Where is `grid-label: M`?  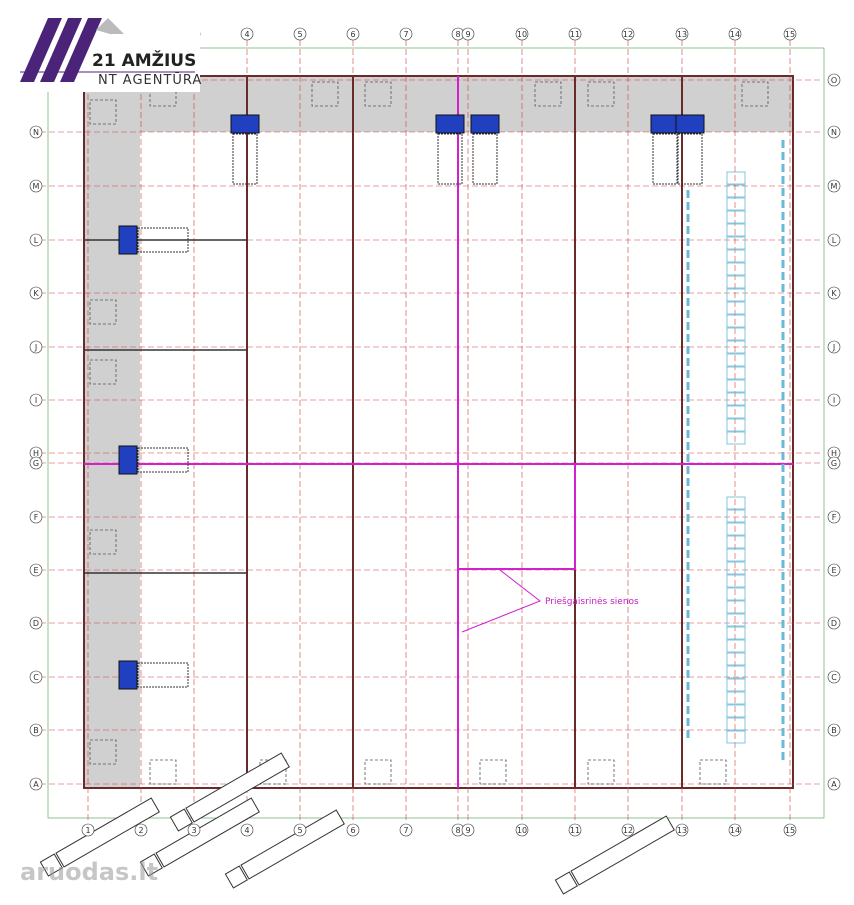 grid-label: M is located at coordinates (36, 186).